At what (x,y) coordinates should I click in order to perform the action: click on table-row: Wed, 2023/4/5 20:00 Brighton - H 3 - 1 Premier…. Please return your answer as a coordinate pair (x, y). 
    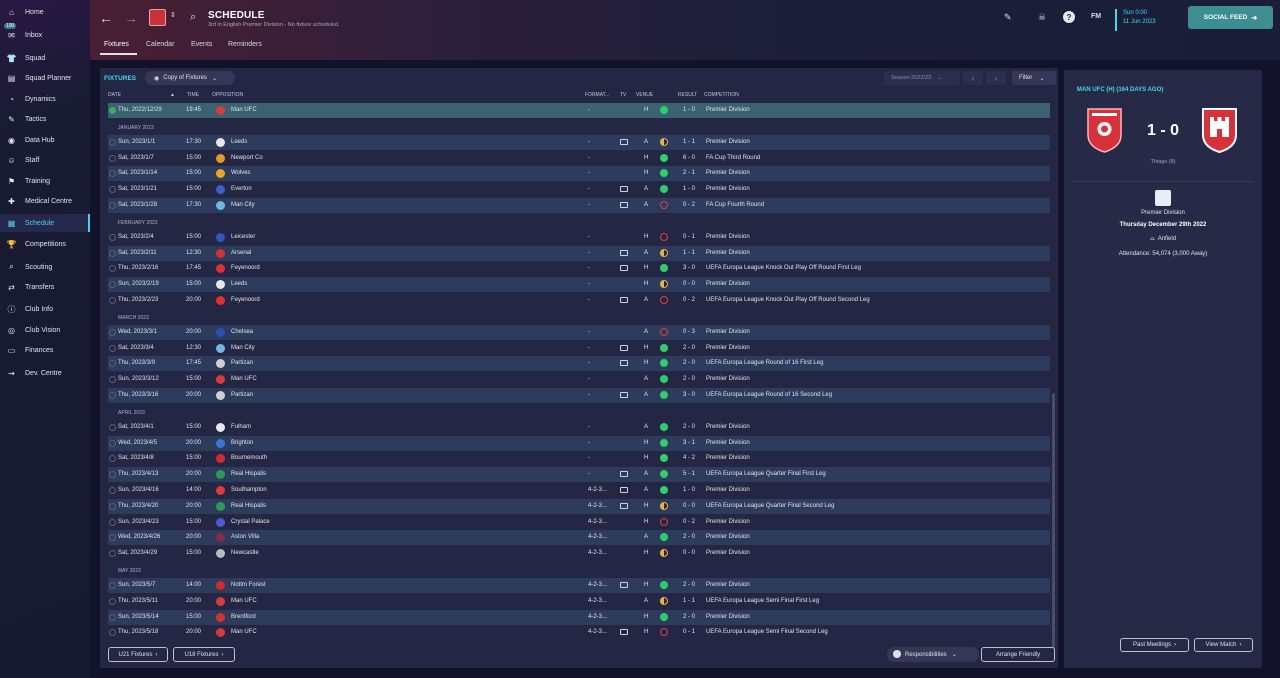
    Looking at the image, I should click on (579, 443).